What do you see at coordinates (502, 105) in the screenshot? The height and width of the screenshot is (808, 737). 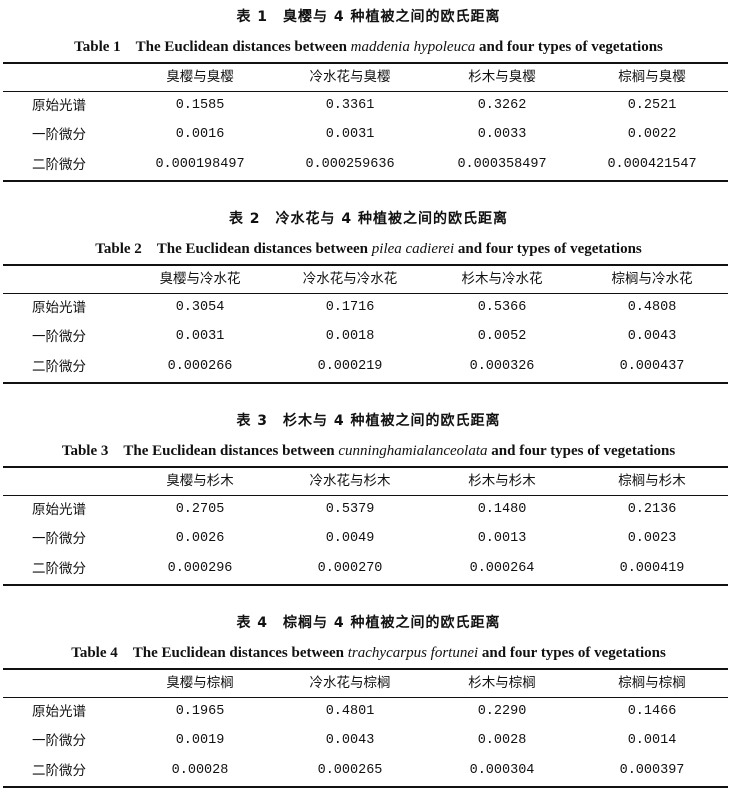 I see `table-cell: 0.3262` at bounding box center [502, 105].